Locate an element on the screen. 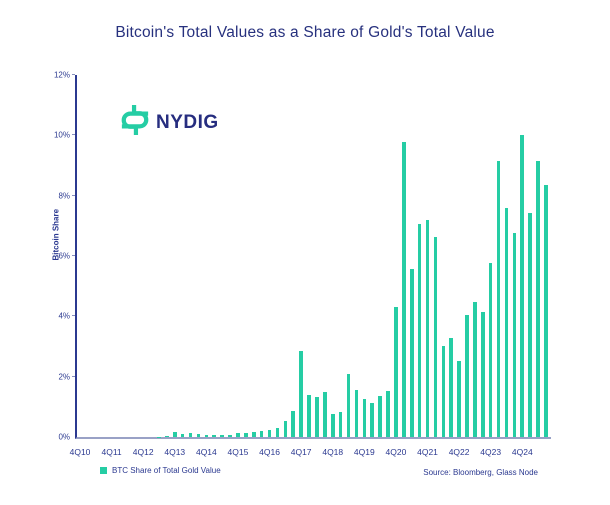  bar-1Q15 is located at coordinates (214, 435).